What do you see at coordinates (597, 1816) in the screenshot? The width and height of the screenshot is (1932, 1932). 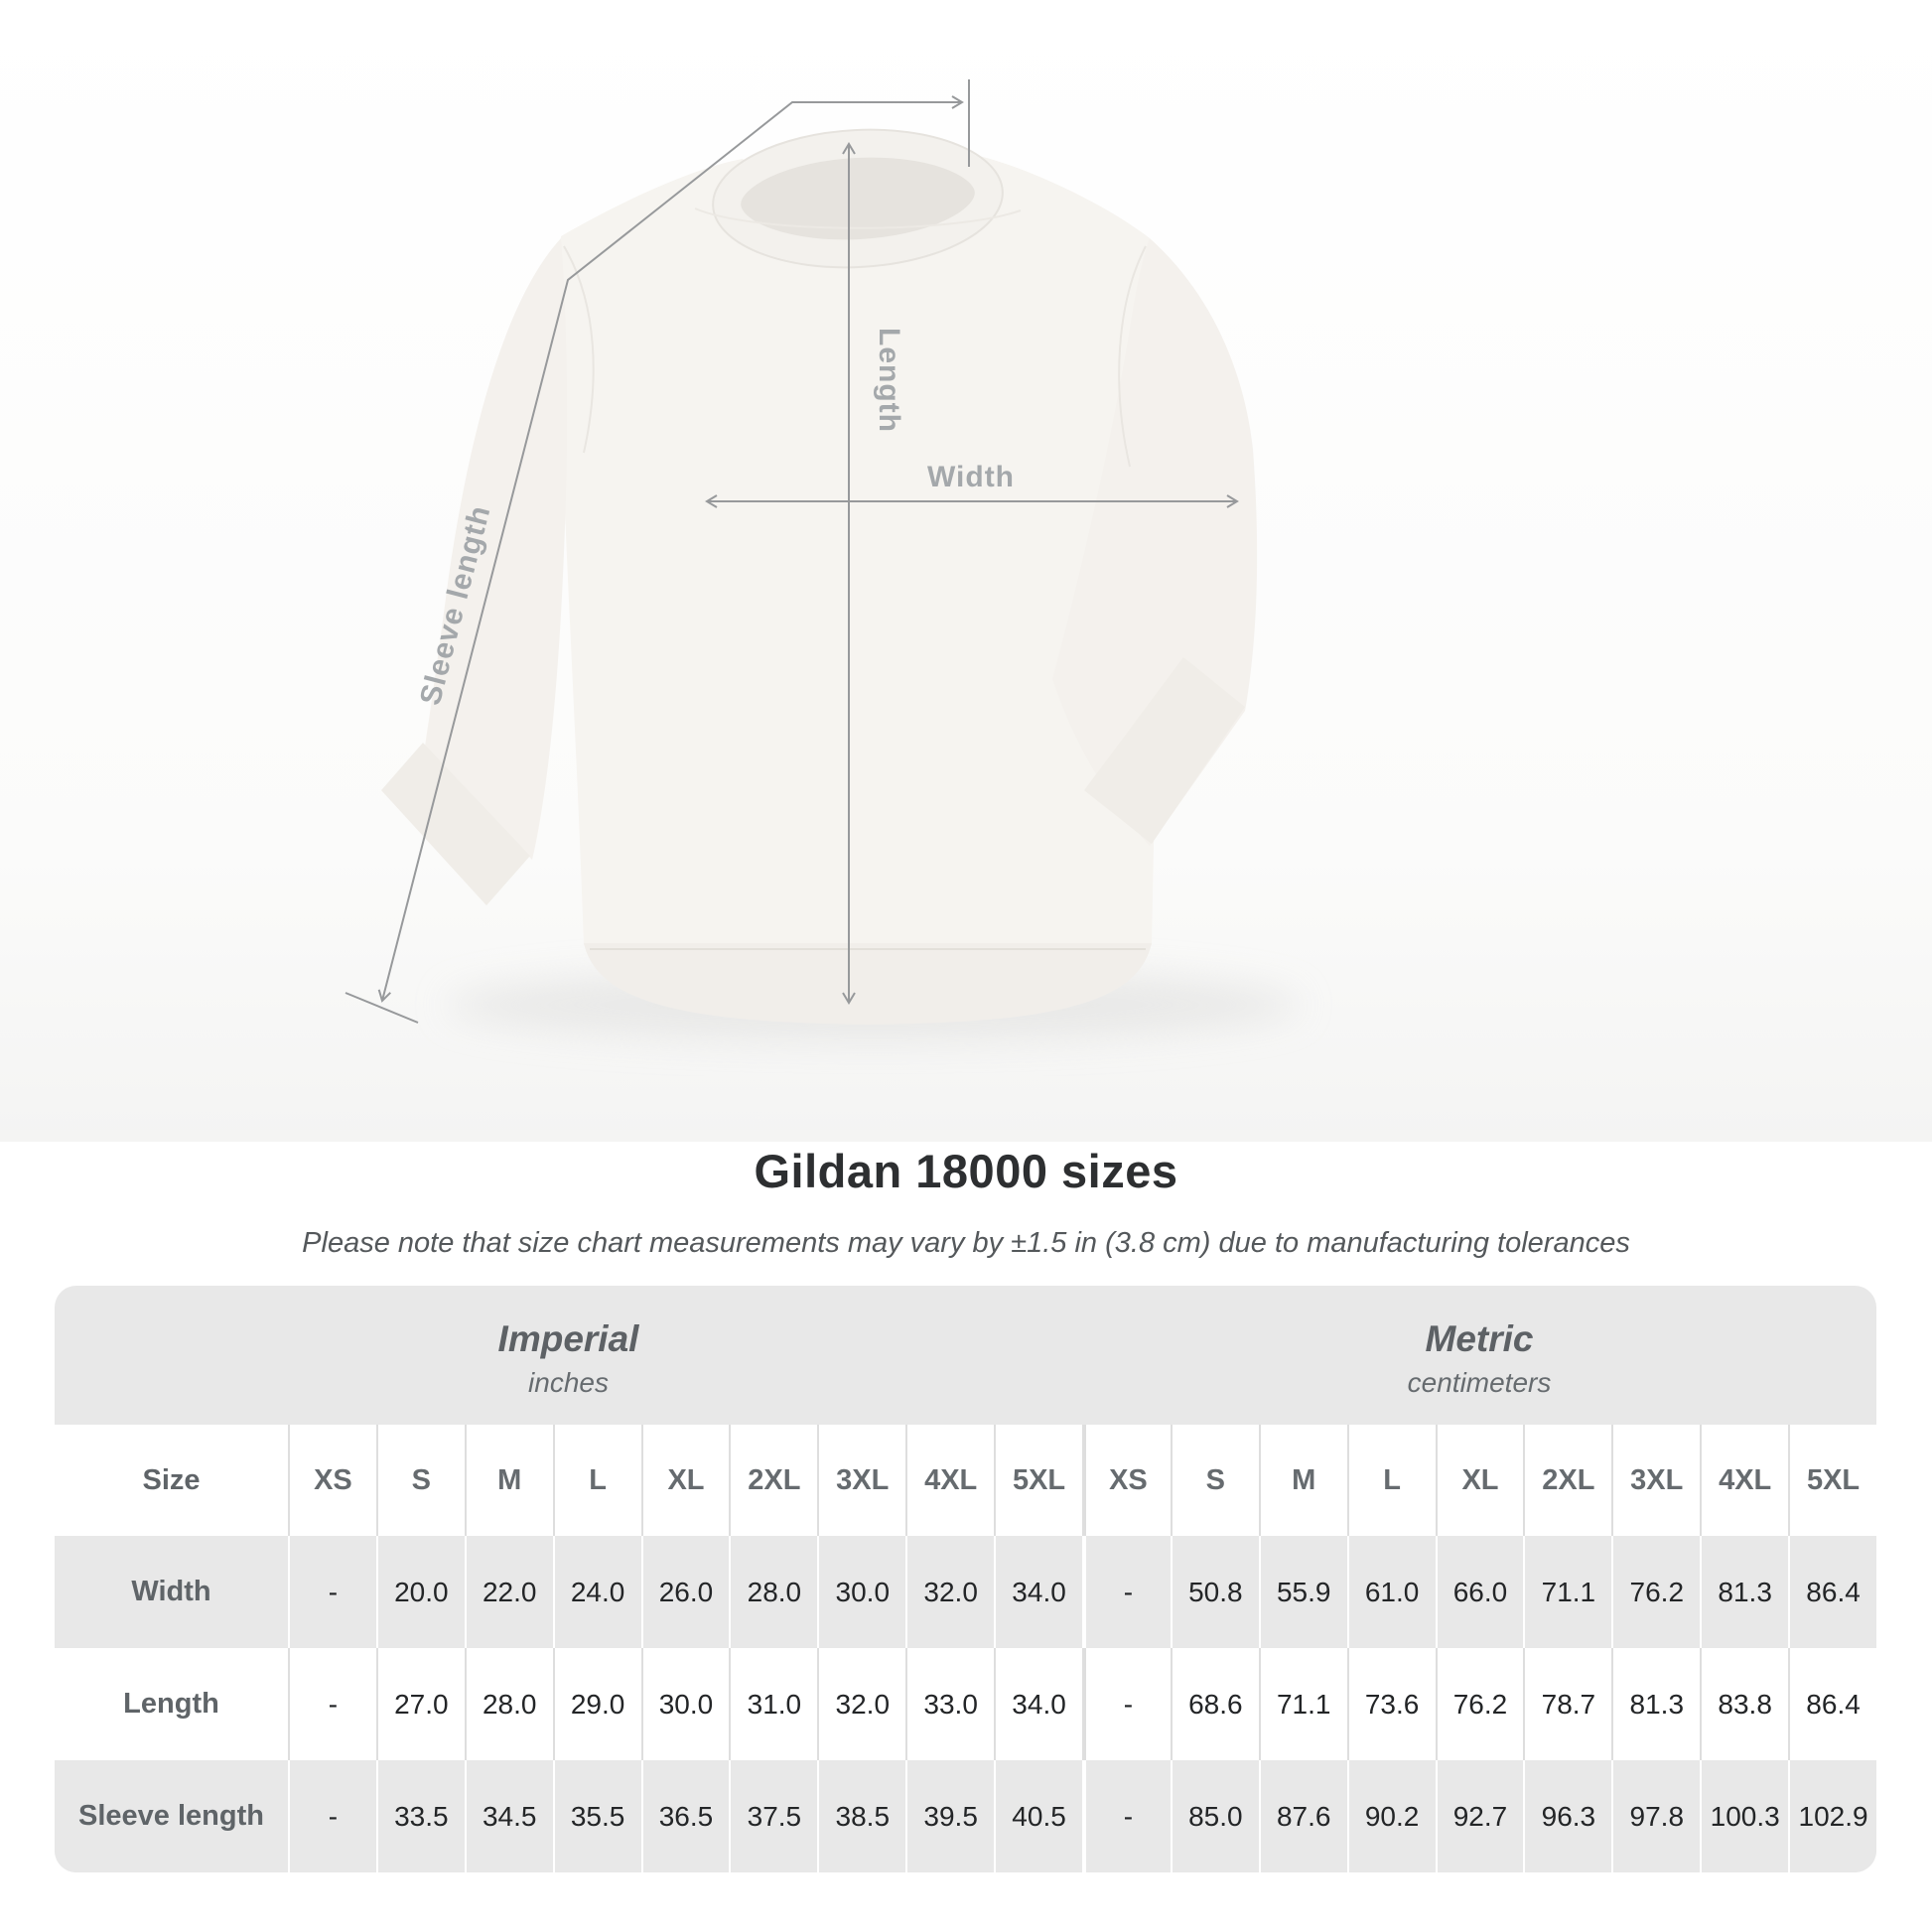 I see `table-cell: 35.5` at bounding box center [597, 1816].